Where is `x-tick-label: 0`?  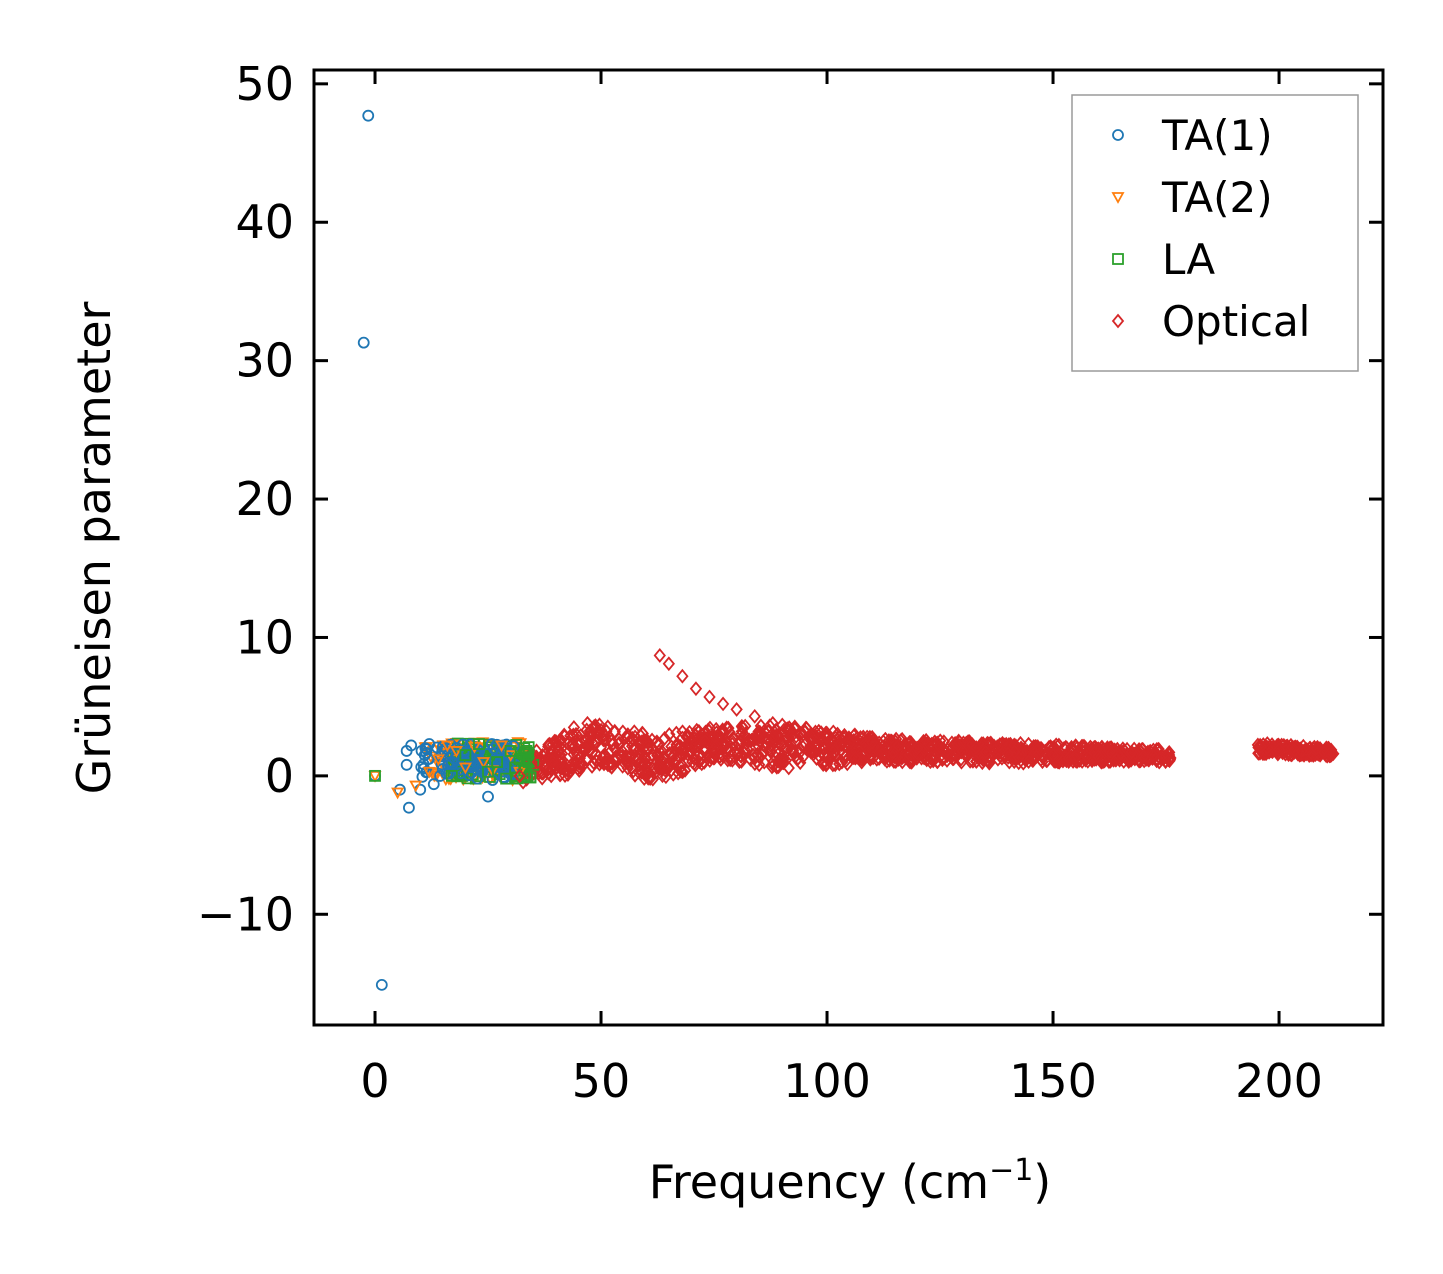 x-tick-label: 0 is located at coordinates (374, 1081).